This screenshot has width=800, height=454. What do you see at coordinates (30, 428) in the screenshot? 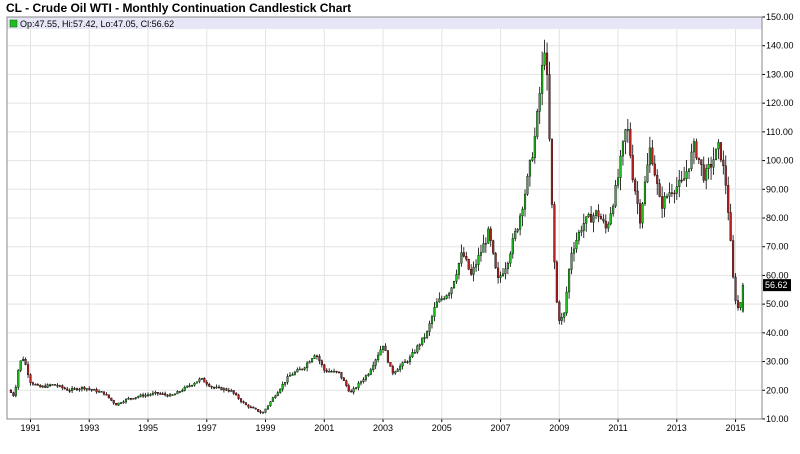
I see `x-tick-label: 1991` at bounding box center [30, 428].